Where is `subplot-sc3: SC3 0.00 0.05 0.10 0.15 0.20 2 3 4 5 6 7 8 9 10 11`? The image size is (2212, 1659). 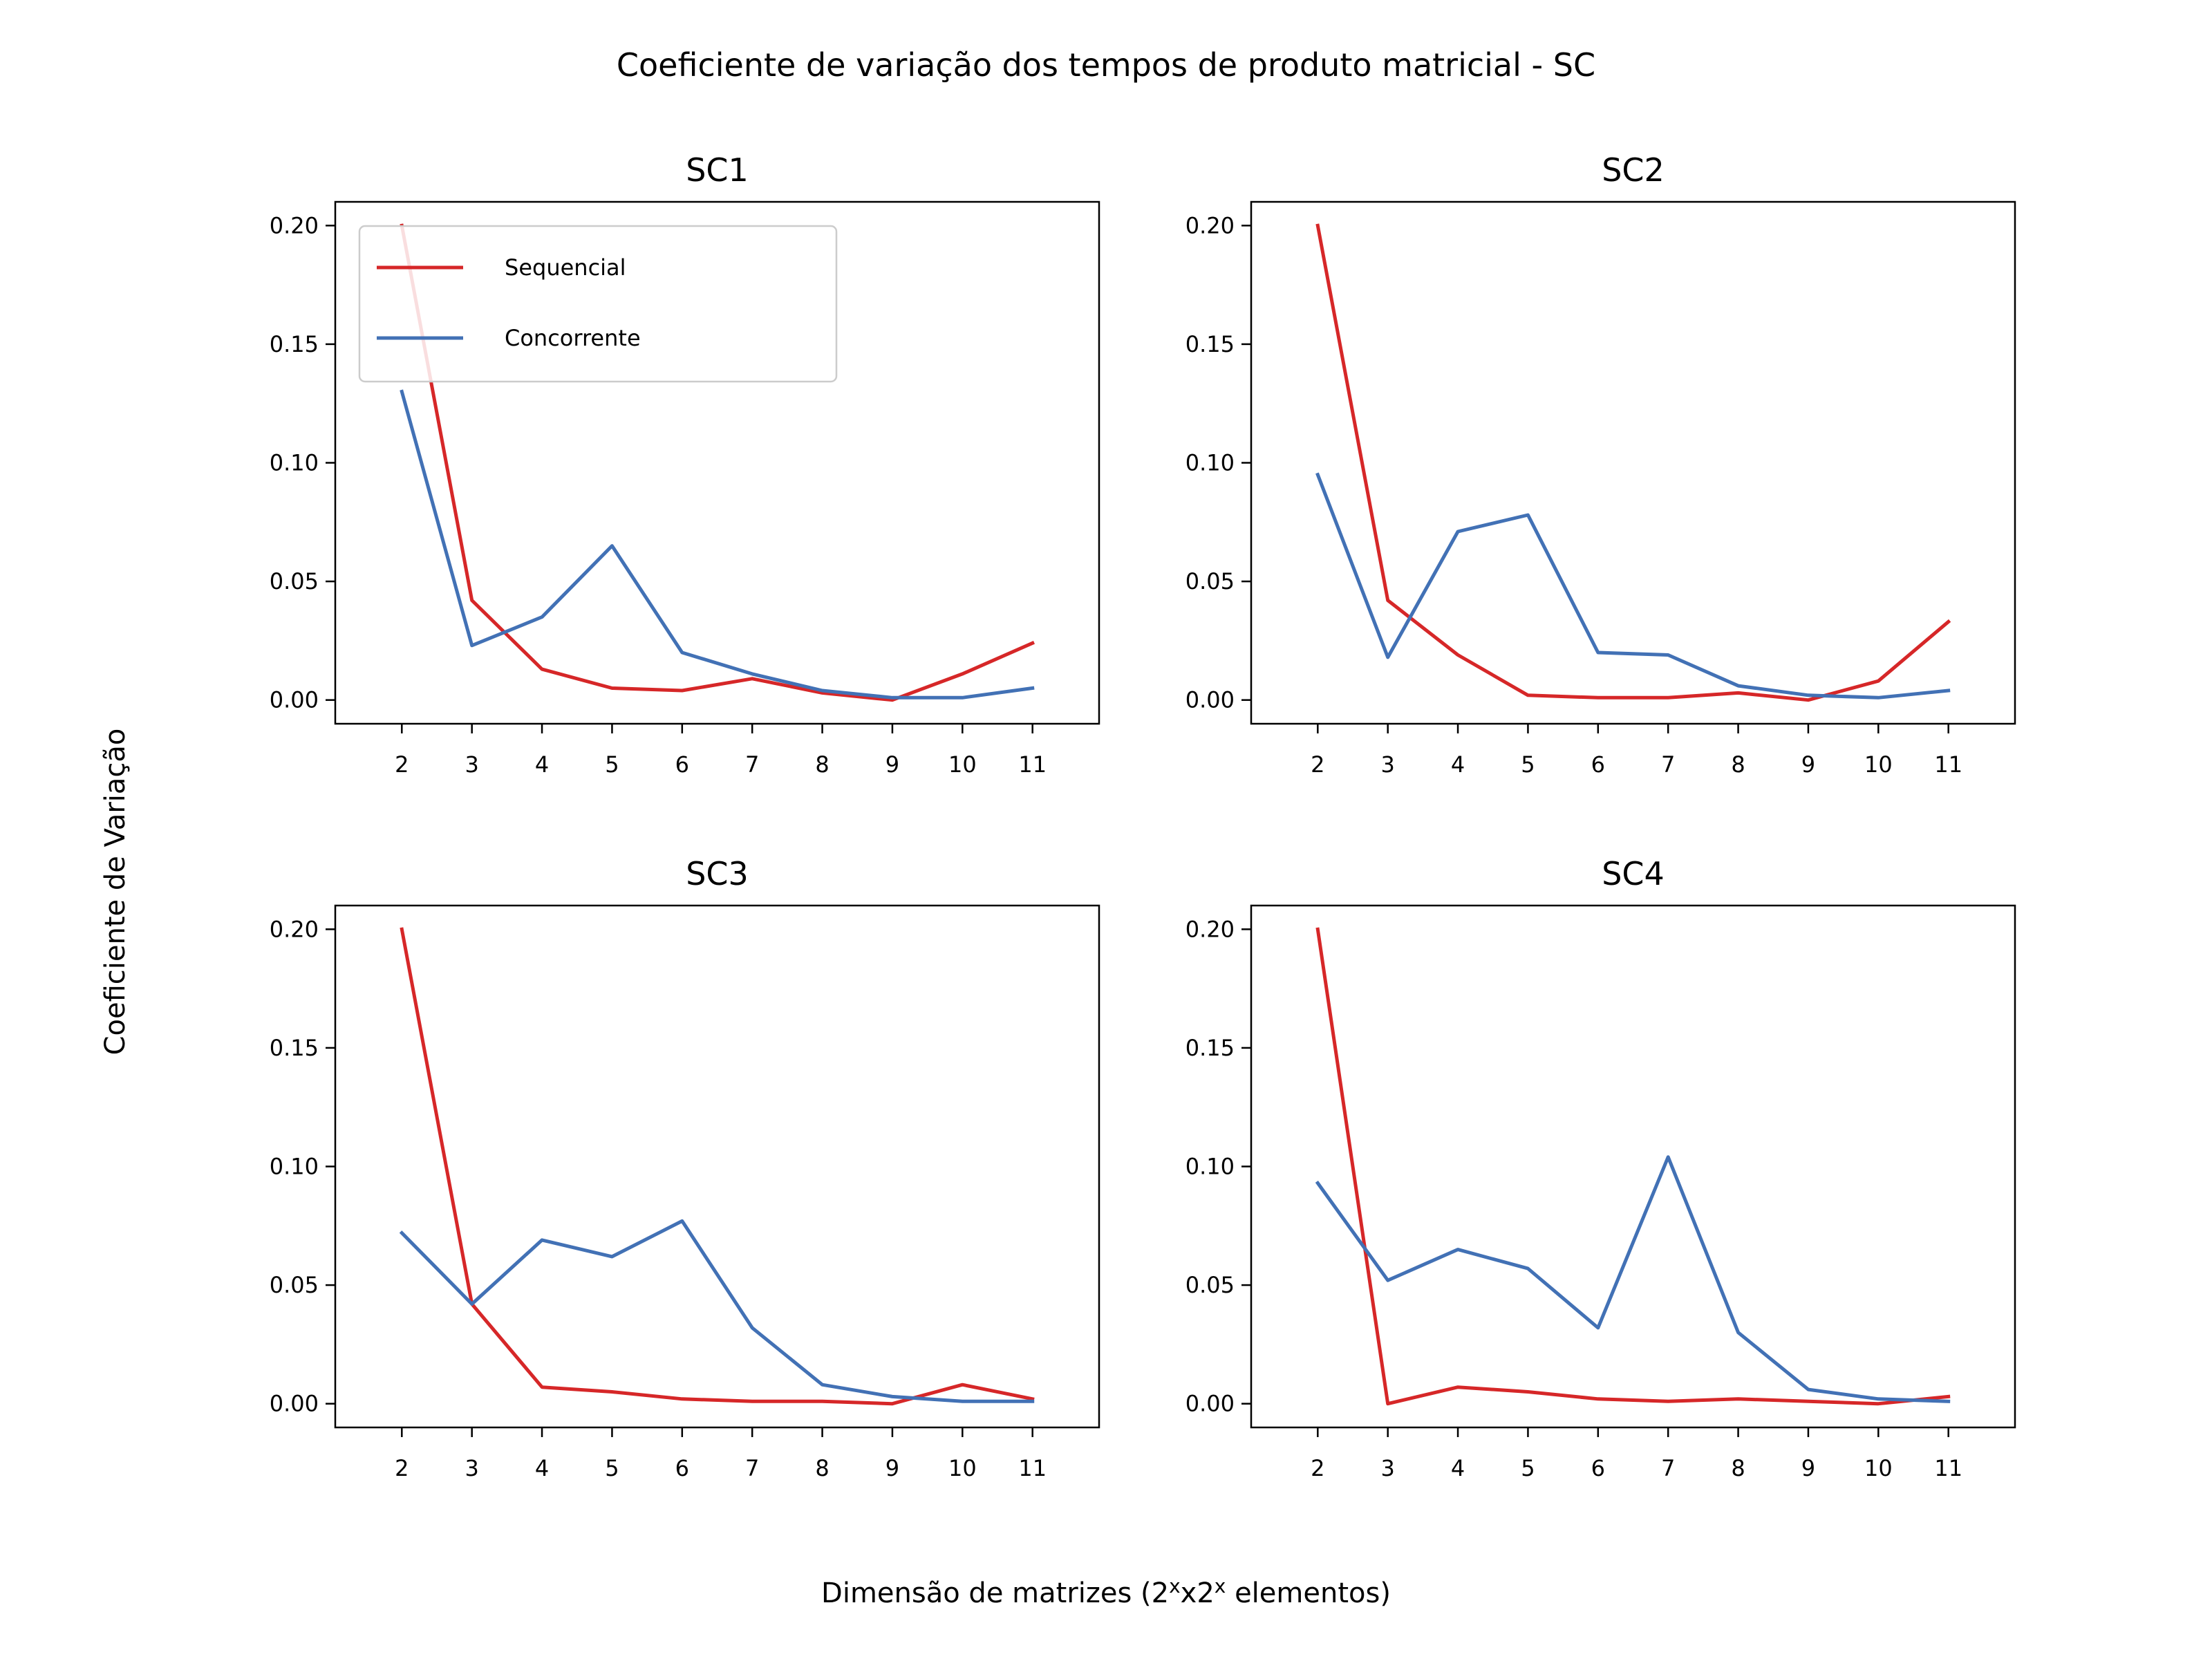
subplot-sc3: SC3 0.00 0.05 0.10 0.15 0.20 2 3 4 5 6 7 8 9 10 11 is located at coordinates (685, 1168).